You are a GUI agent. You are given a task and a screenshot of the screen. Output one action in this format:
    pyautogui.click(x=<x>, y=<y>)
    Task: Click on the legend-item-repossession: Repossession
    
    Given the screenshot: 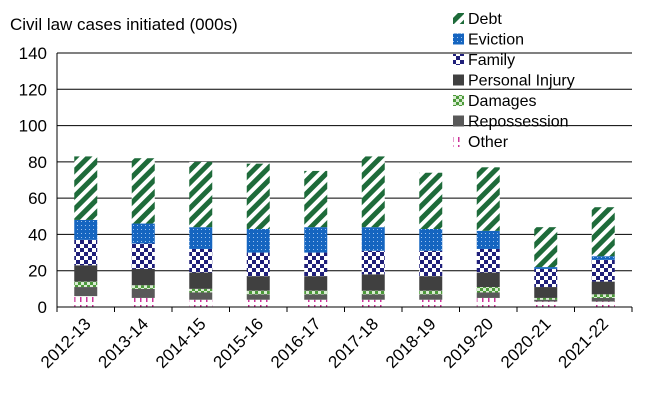 What is the action you would take?
    pyautogui.click(x=511, y=122)
    